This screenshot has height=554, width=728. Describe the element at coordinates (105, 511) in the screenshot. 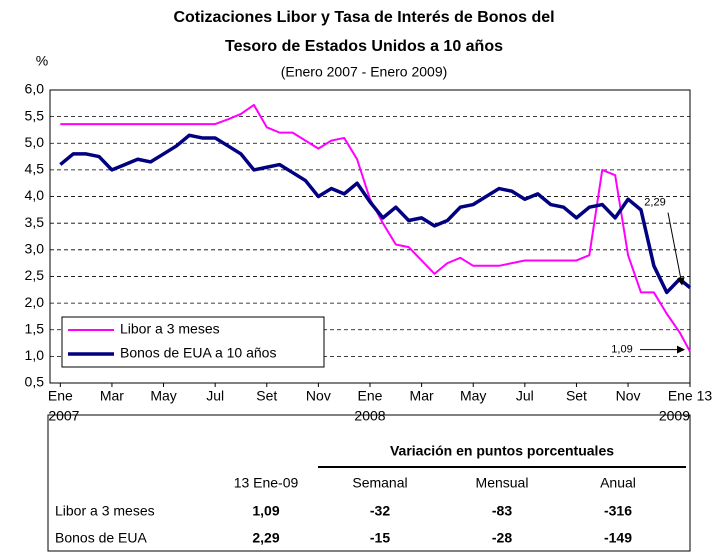

I see `table-row-label: Libor a 3 meses` at that location.